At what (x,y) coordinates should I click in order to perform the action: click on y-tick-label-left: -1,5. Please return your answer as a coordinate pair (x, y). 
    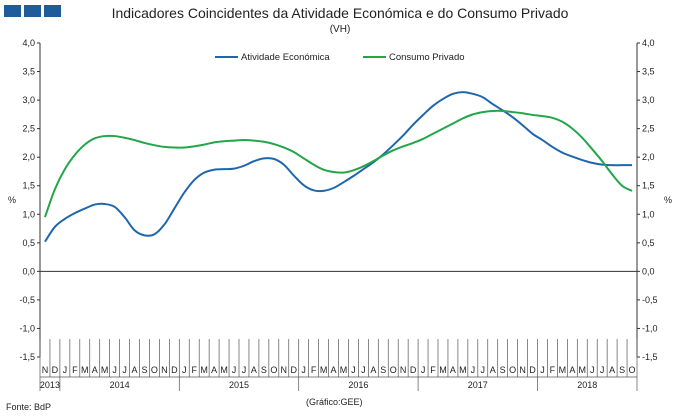
    Looking at the image, I should click on (27, 357).